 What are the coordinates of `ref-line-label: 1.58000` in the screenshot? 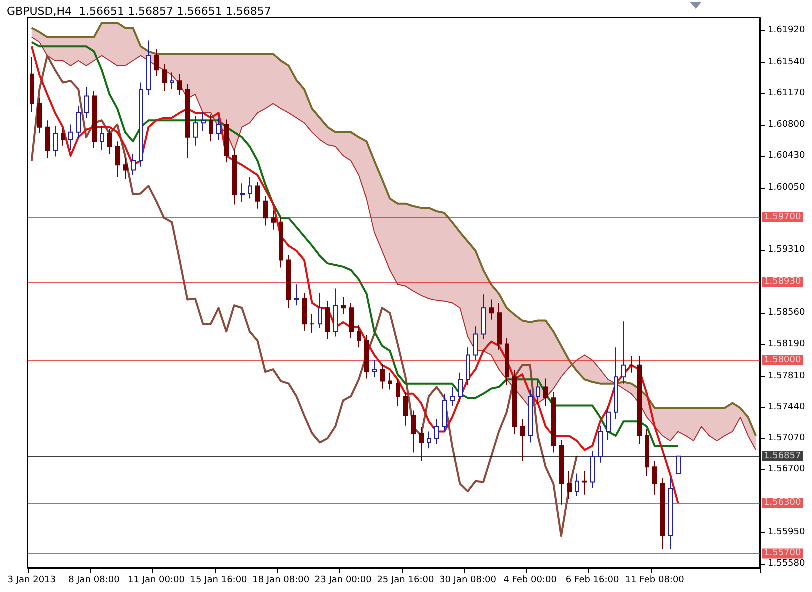 It's located at (783, 360).